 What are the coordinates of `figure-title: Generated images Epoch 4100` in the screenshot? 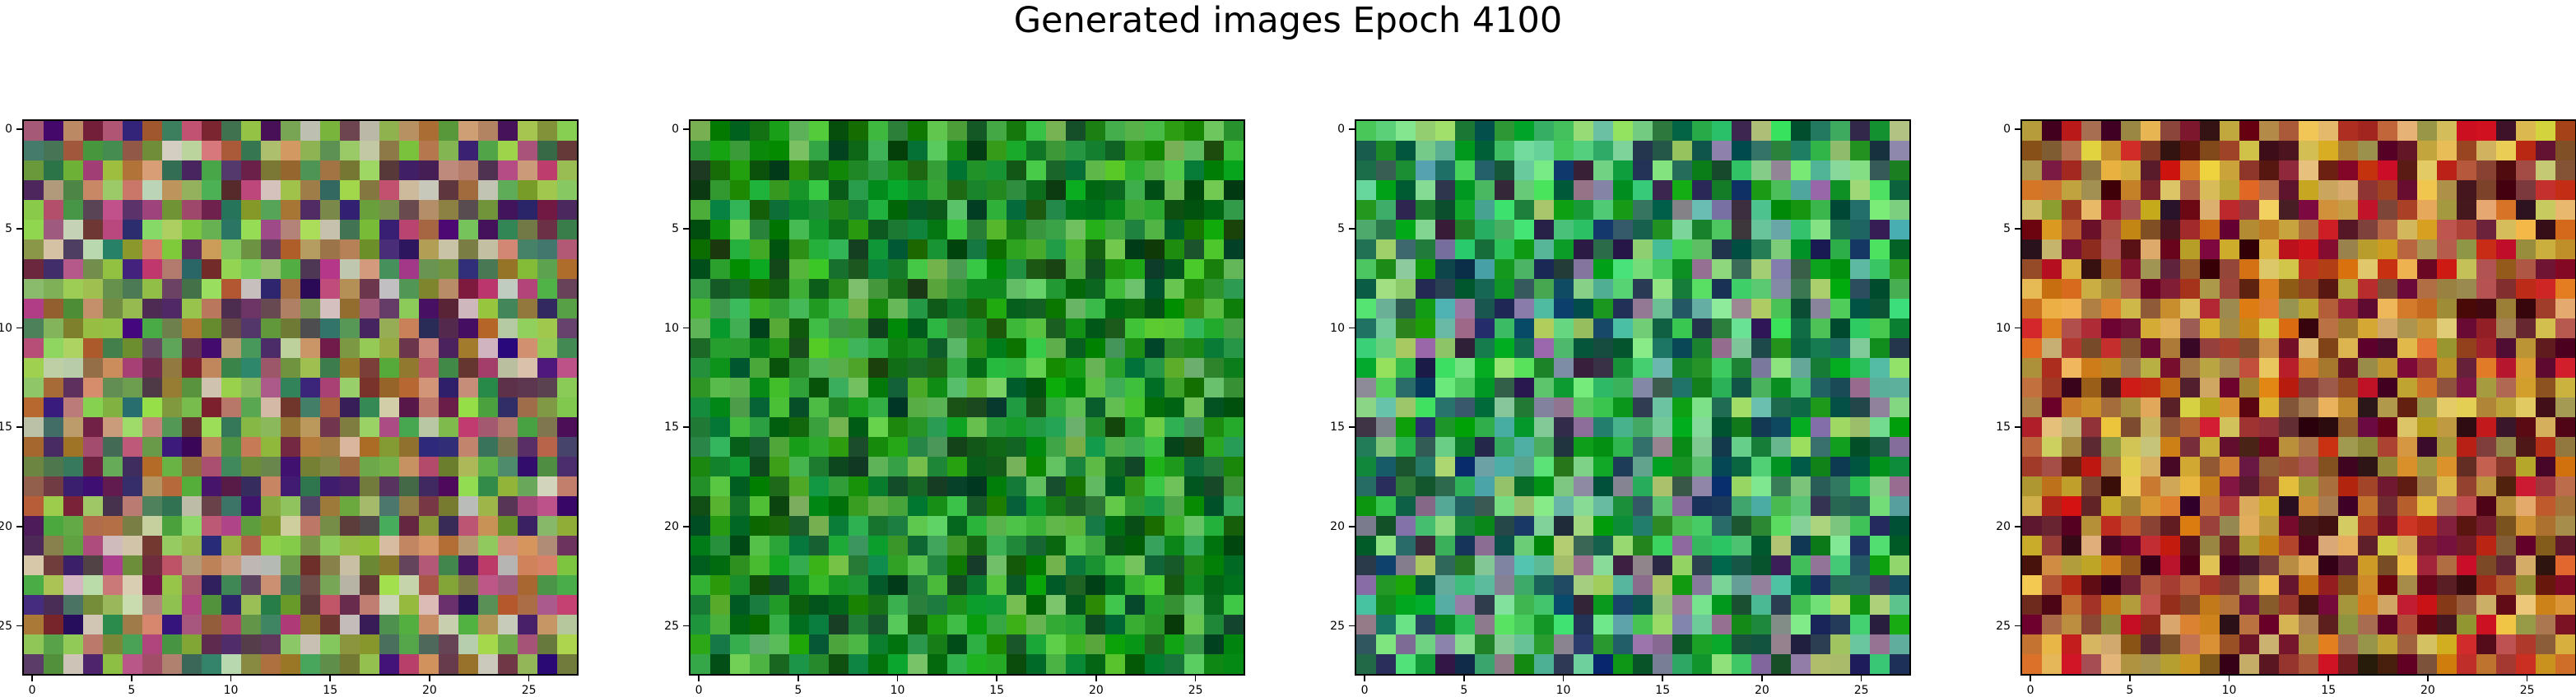 It's located at (1288, 20).